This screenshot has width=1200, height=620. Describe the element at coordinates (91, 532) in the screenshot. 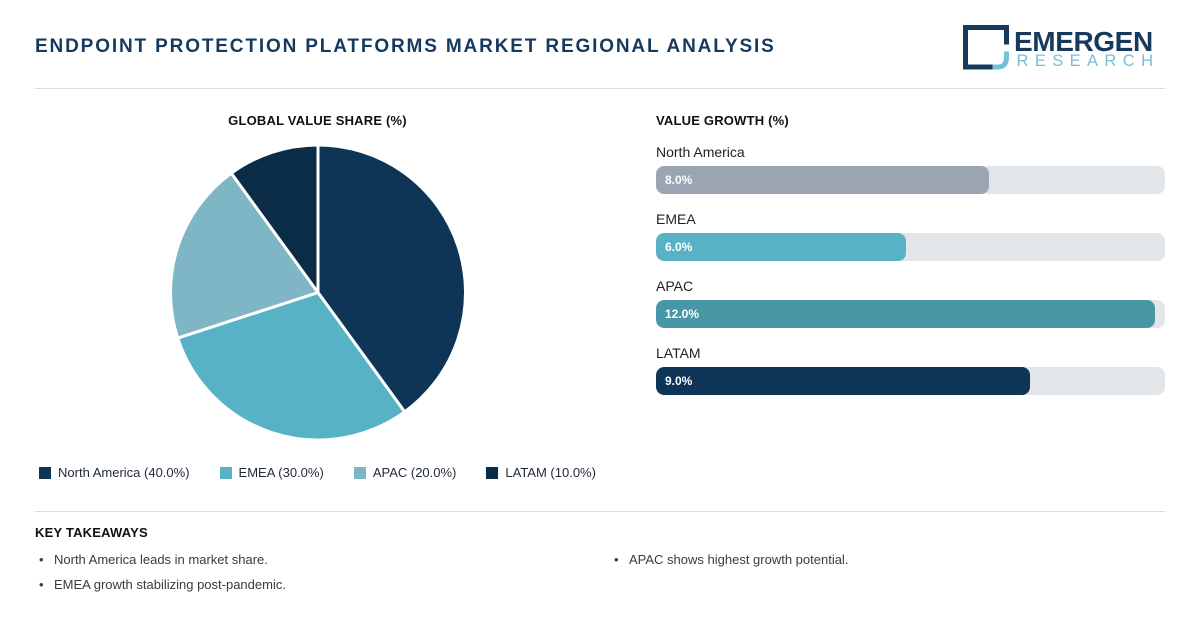

I see `takeaways-heading: KEY TAKEAWAYS` at that location.